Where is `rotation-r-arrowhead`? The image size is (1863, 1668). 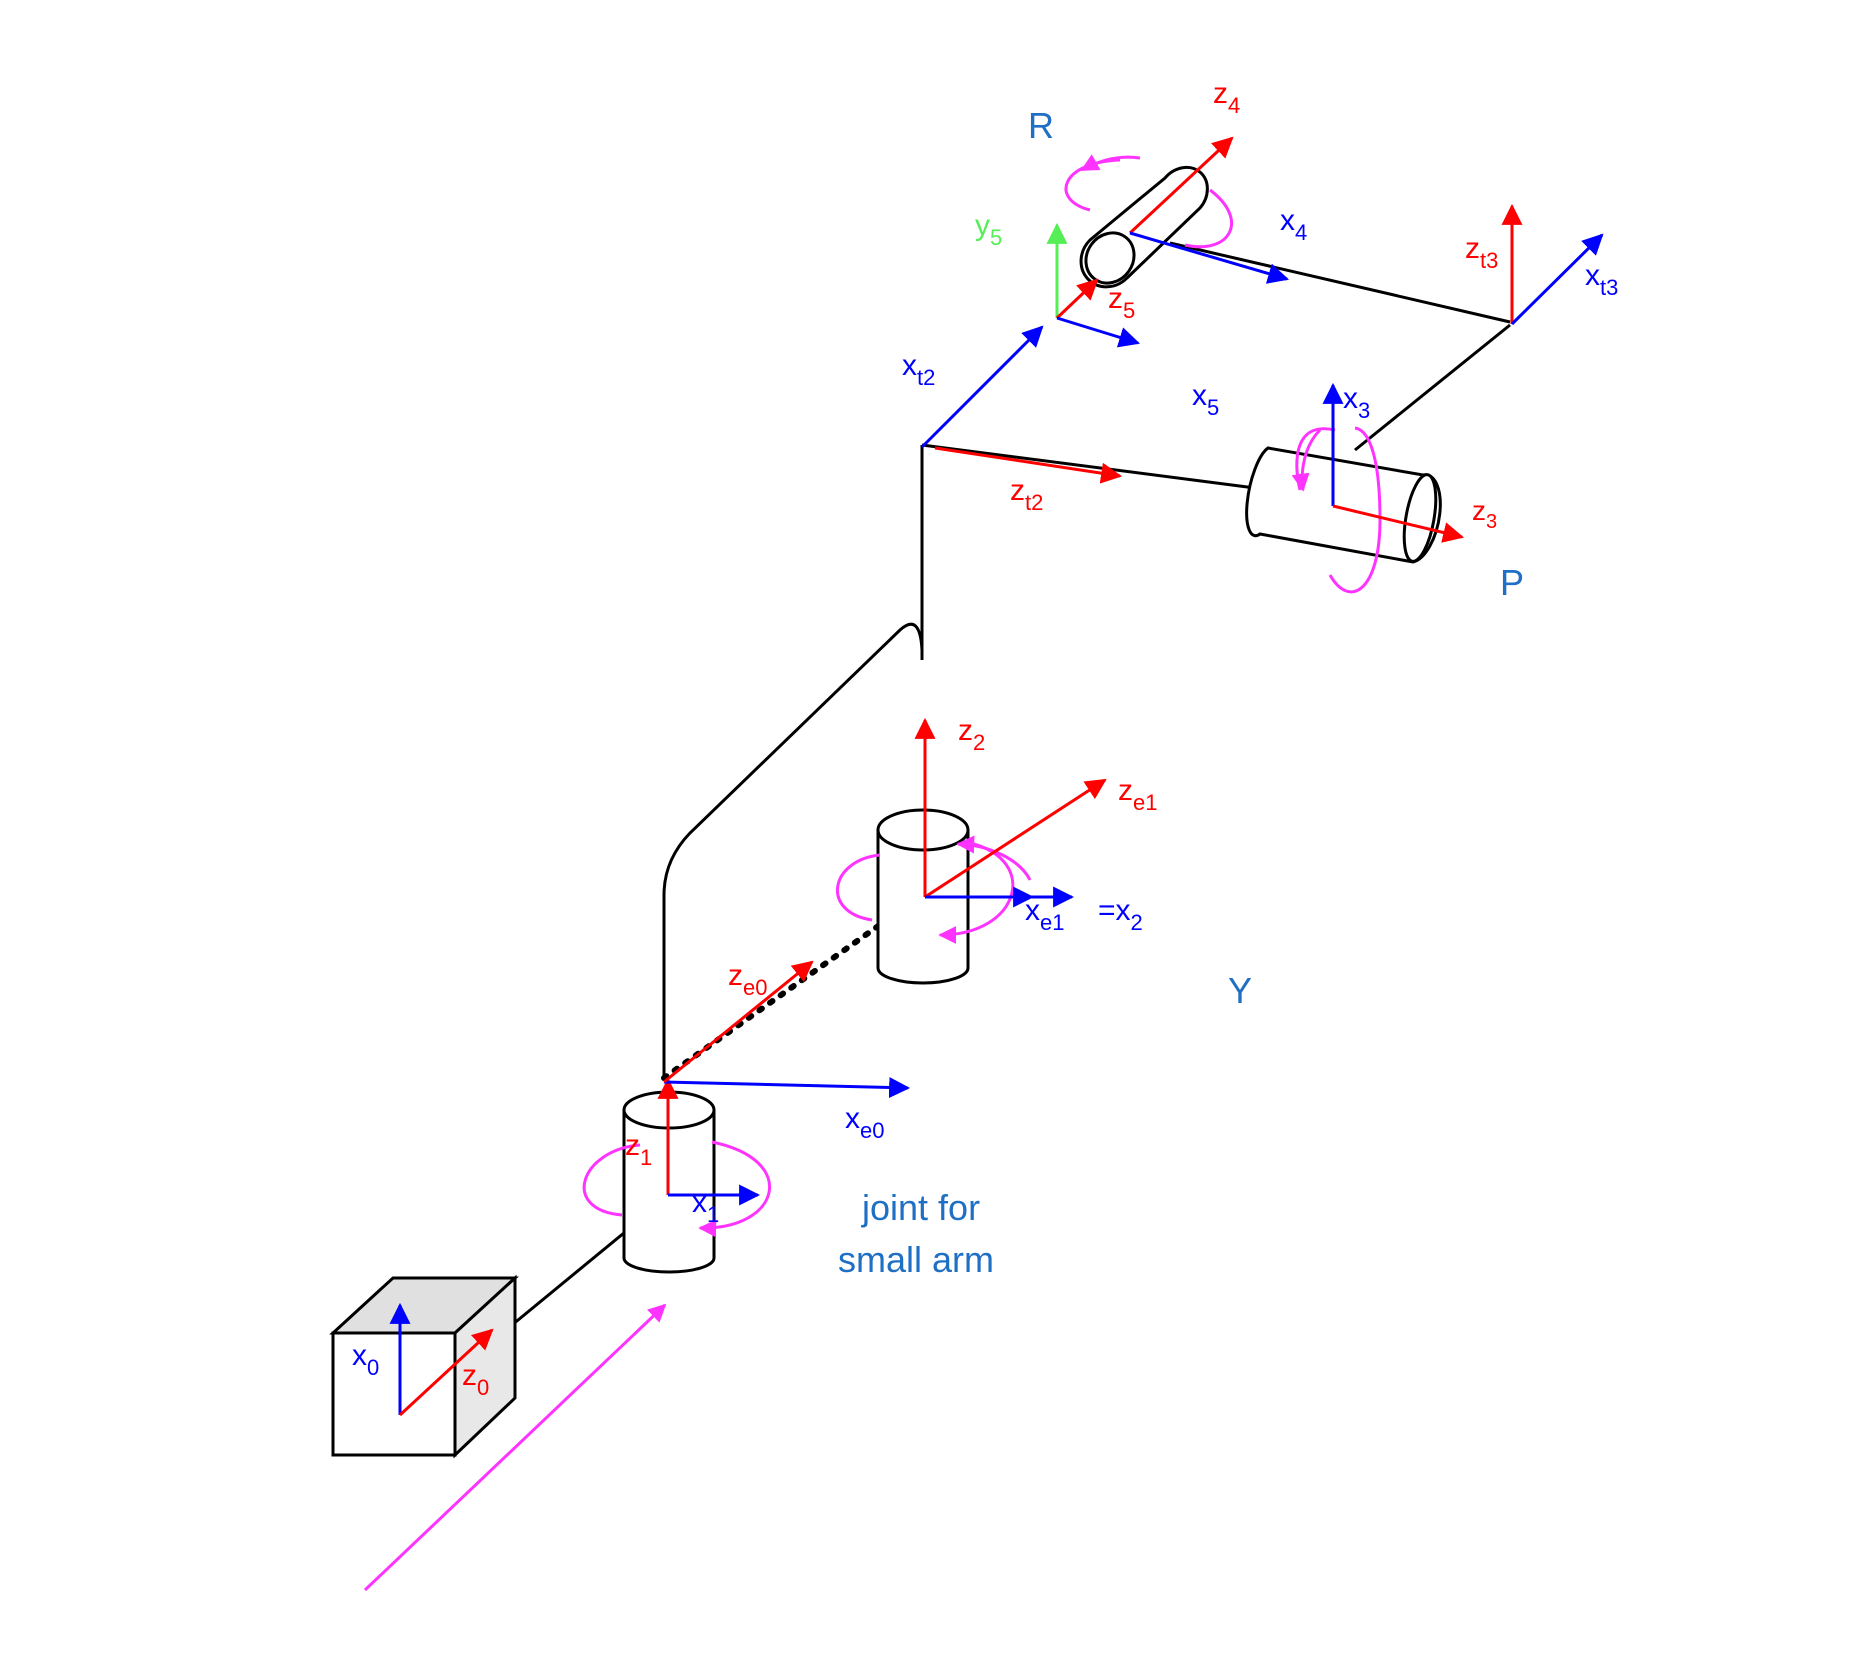
rotation-r-arrowhead is located at coordinates (1110, 163).